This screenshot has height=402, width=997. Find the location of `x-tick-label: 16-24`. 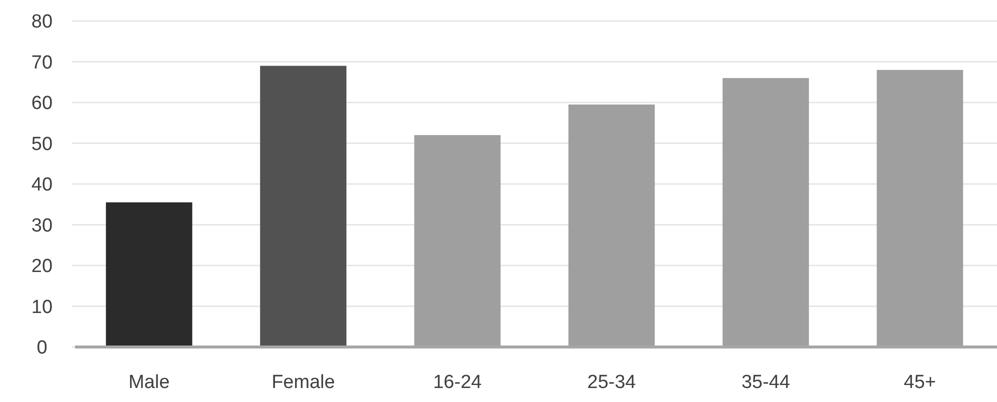

x-tick-label: 16-24 is located at coordinates (457, 382).